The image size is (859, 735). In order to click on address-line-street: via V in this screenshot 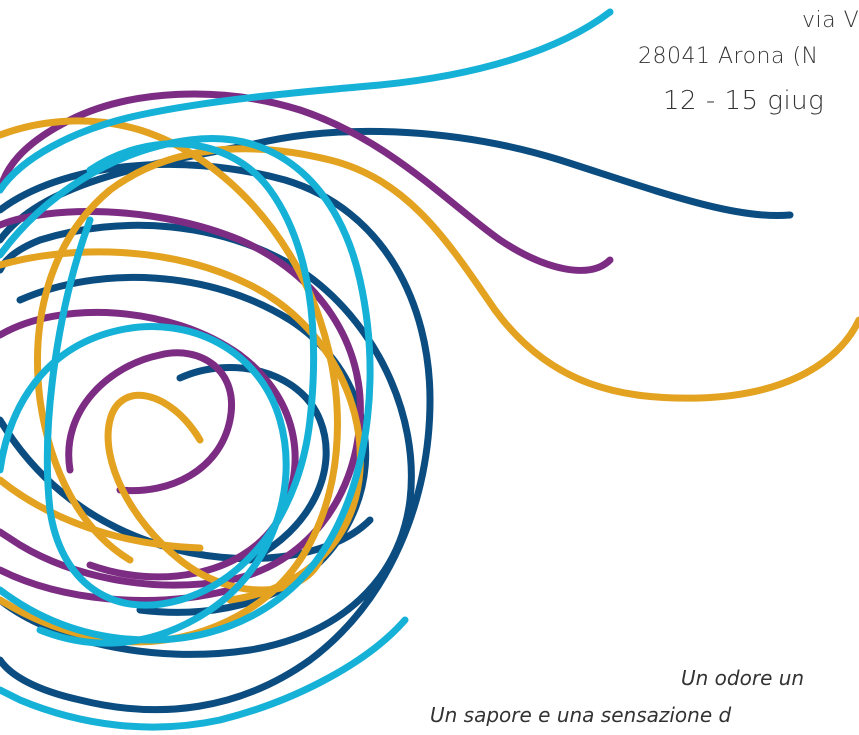, I will do `click(830, 20)`.